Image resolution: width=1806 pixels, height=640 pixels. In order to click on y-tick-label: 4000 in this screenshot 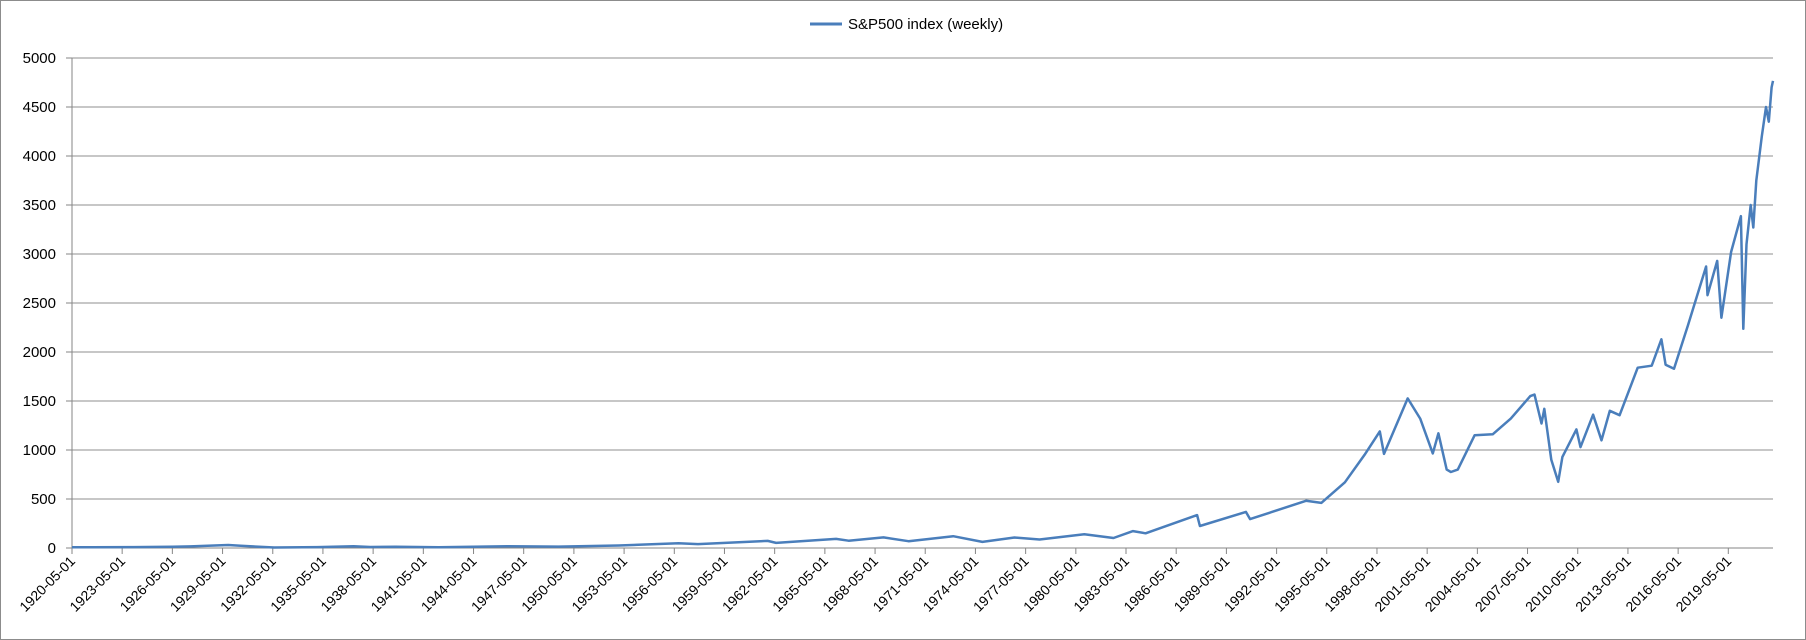, I will do `click(39, 156)`.